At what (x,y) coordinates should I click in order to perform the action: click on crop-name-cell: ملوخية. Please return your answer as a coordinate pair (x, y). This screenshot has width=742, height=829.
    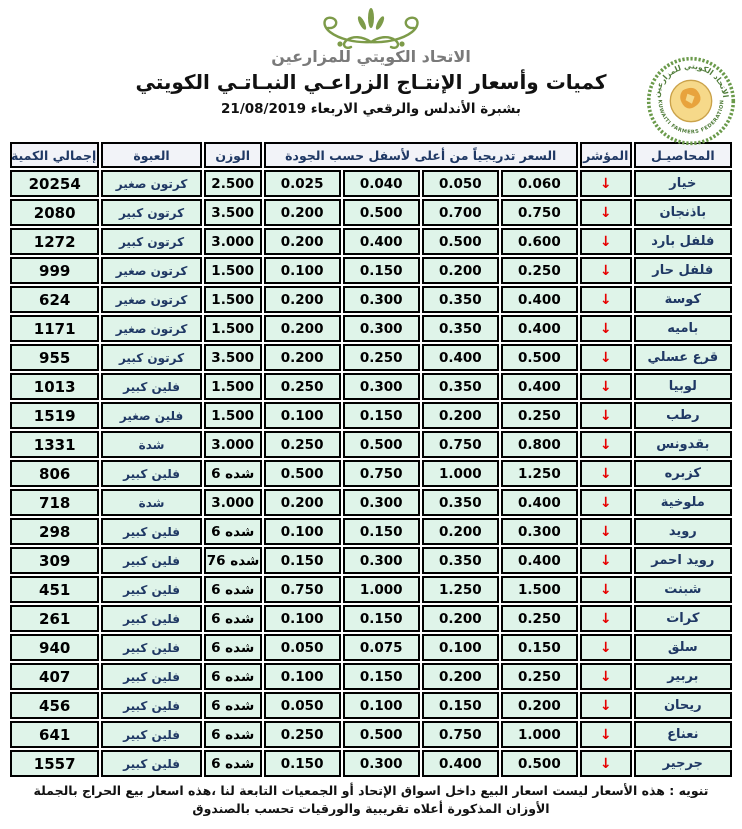
    Looking at the image, I should click on (682, 502).